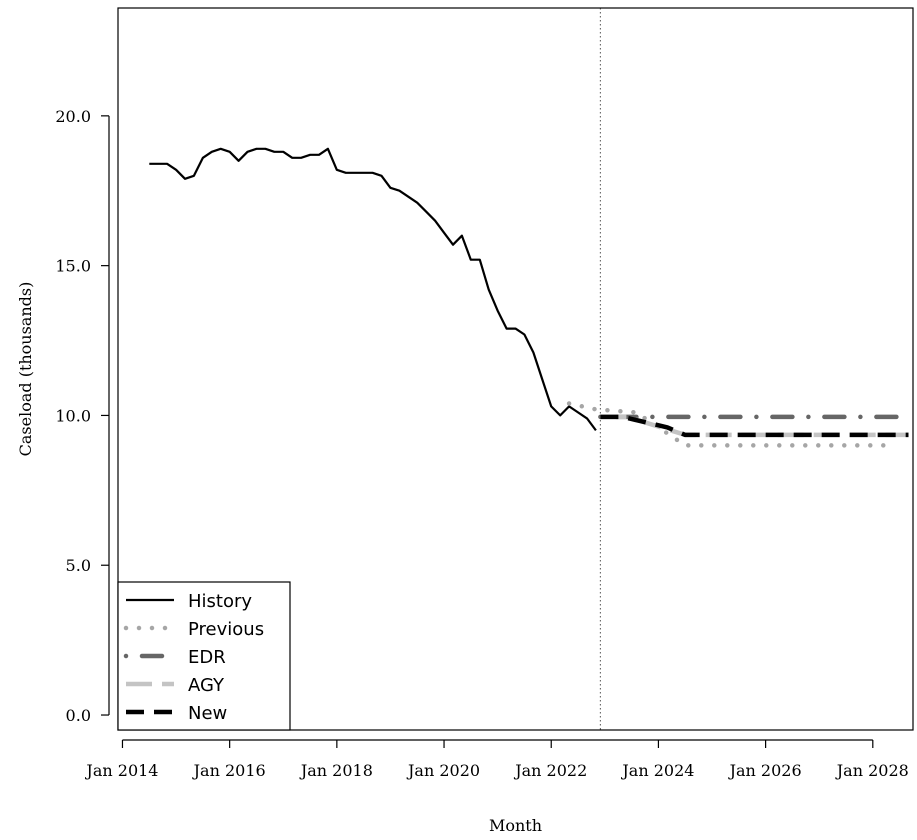 This screenshot has width=917, height=840. What do you see at coordinates (73, 266) in the screenshot?
I see `y-tick-label: 15.0` at bounding box center [73, 266].